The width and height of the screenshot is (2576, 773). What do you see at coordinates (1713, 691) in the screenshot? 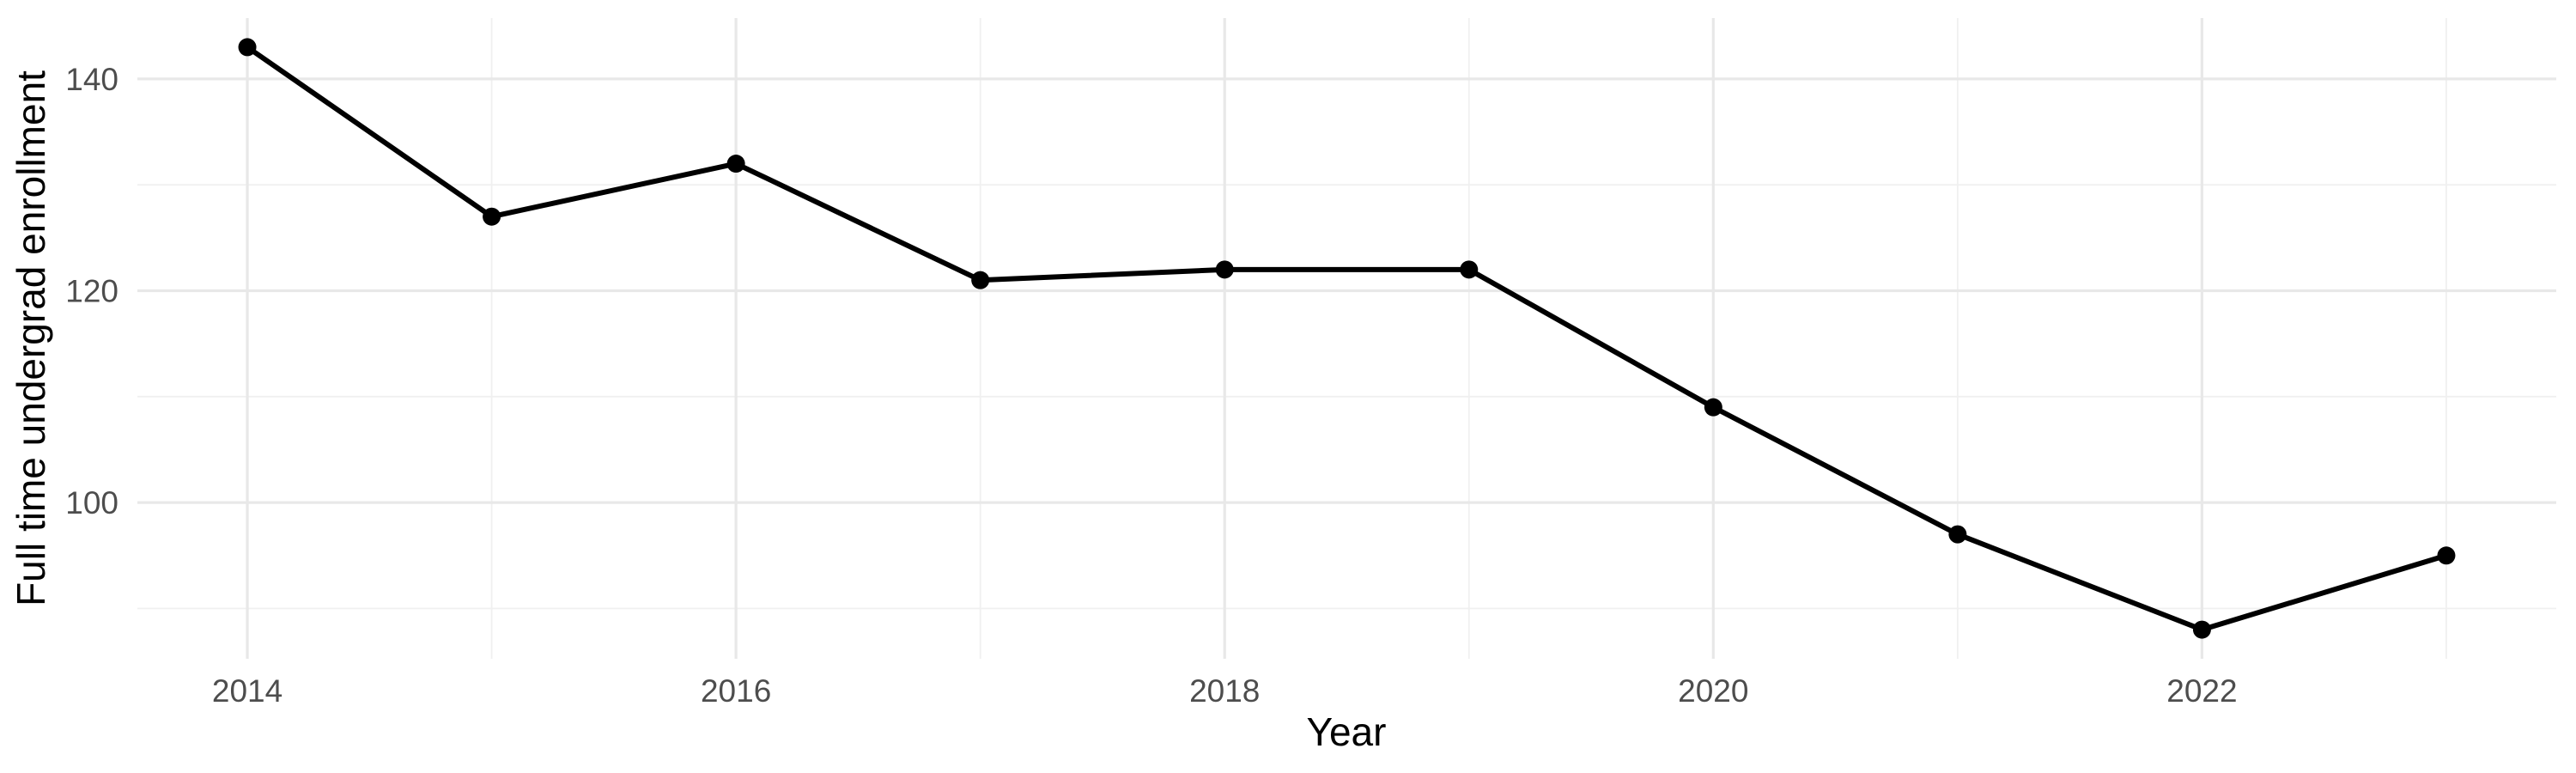
I see `x-tick-label: 2020` at bounding box center [1713, 691].